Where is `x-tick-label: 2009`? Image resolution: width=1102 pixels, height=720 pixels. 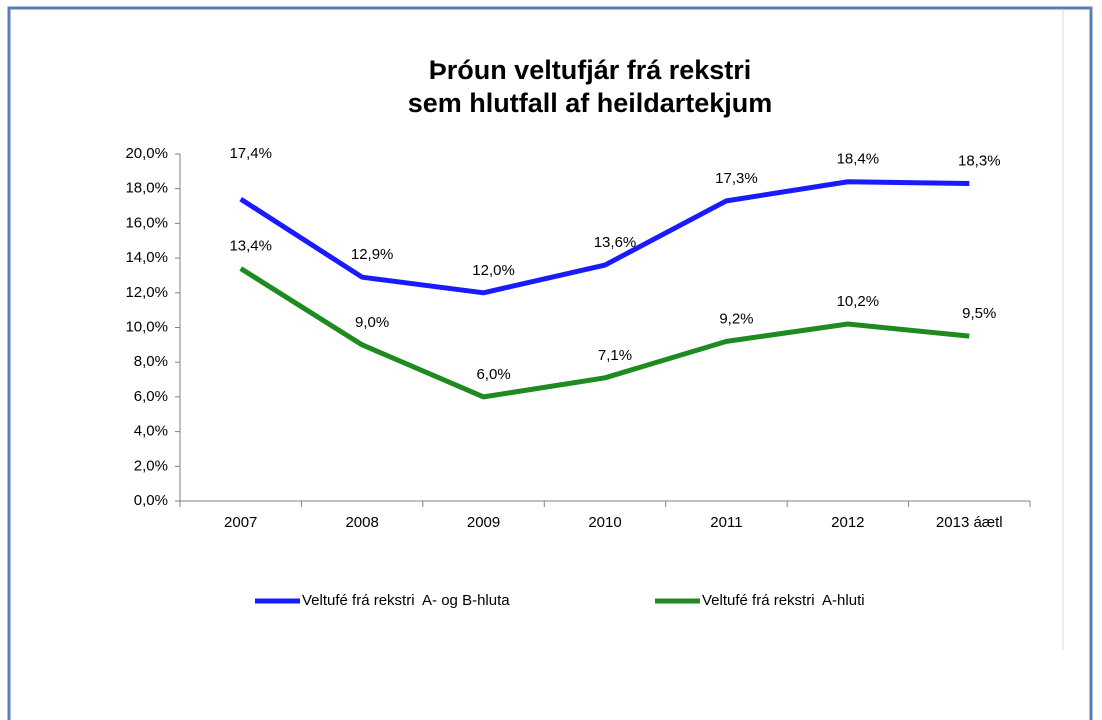
x-tick-label: 2009 is located at coordinates (483, 522).